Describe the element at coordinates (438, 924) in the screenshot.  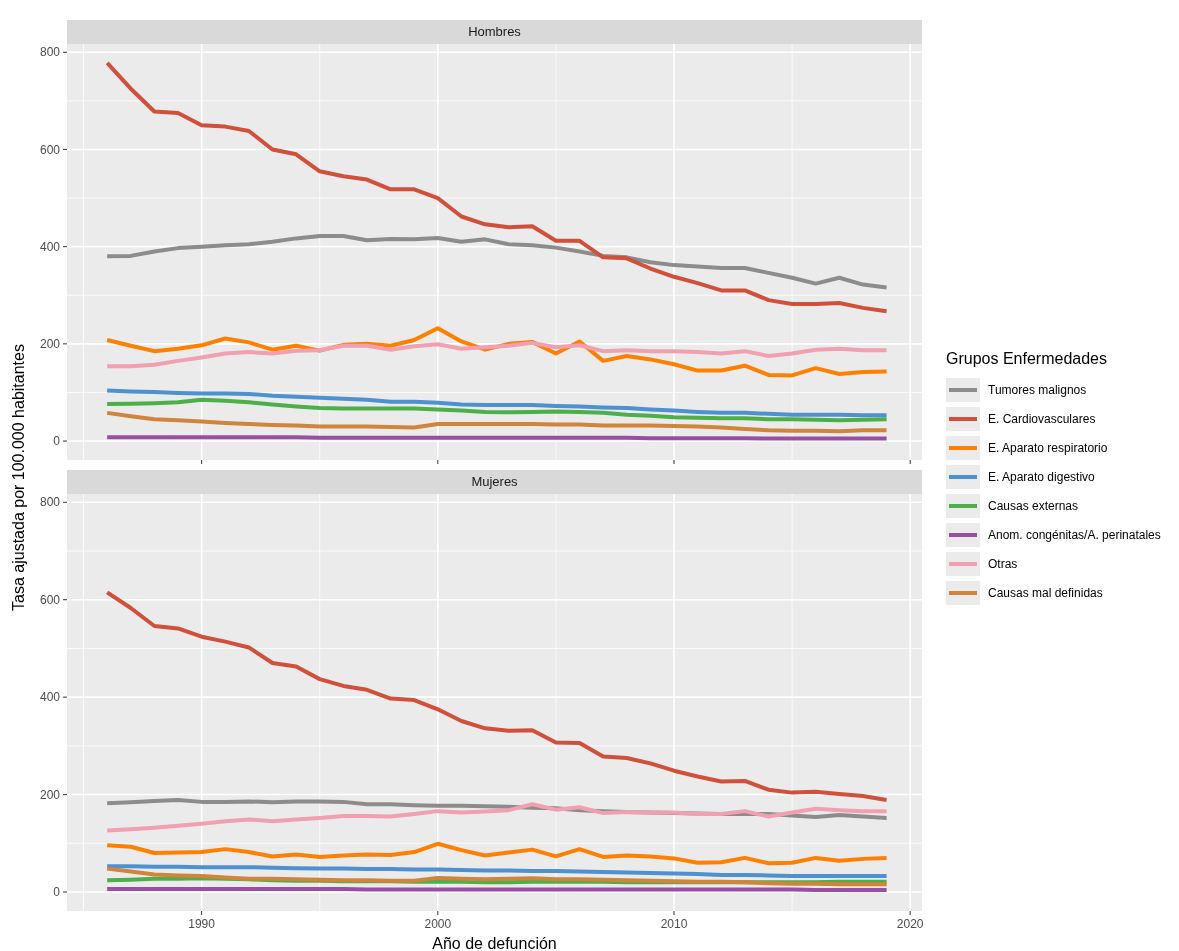
I see `x-tick-label: 2000` at that location.